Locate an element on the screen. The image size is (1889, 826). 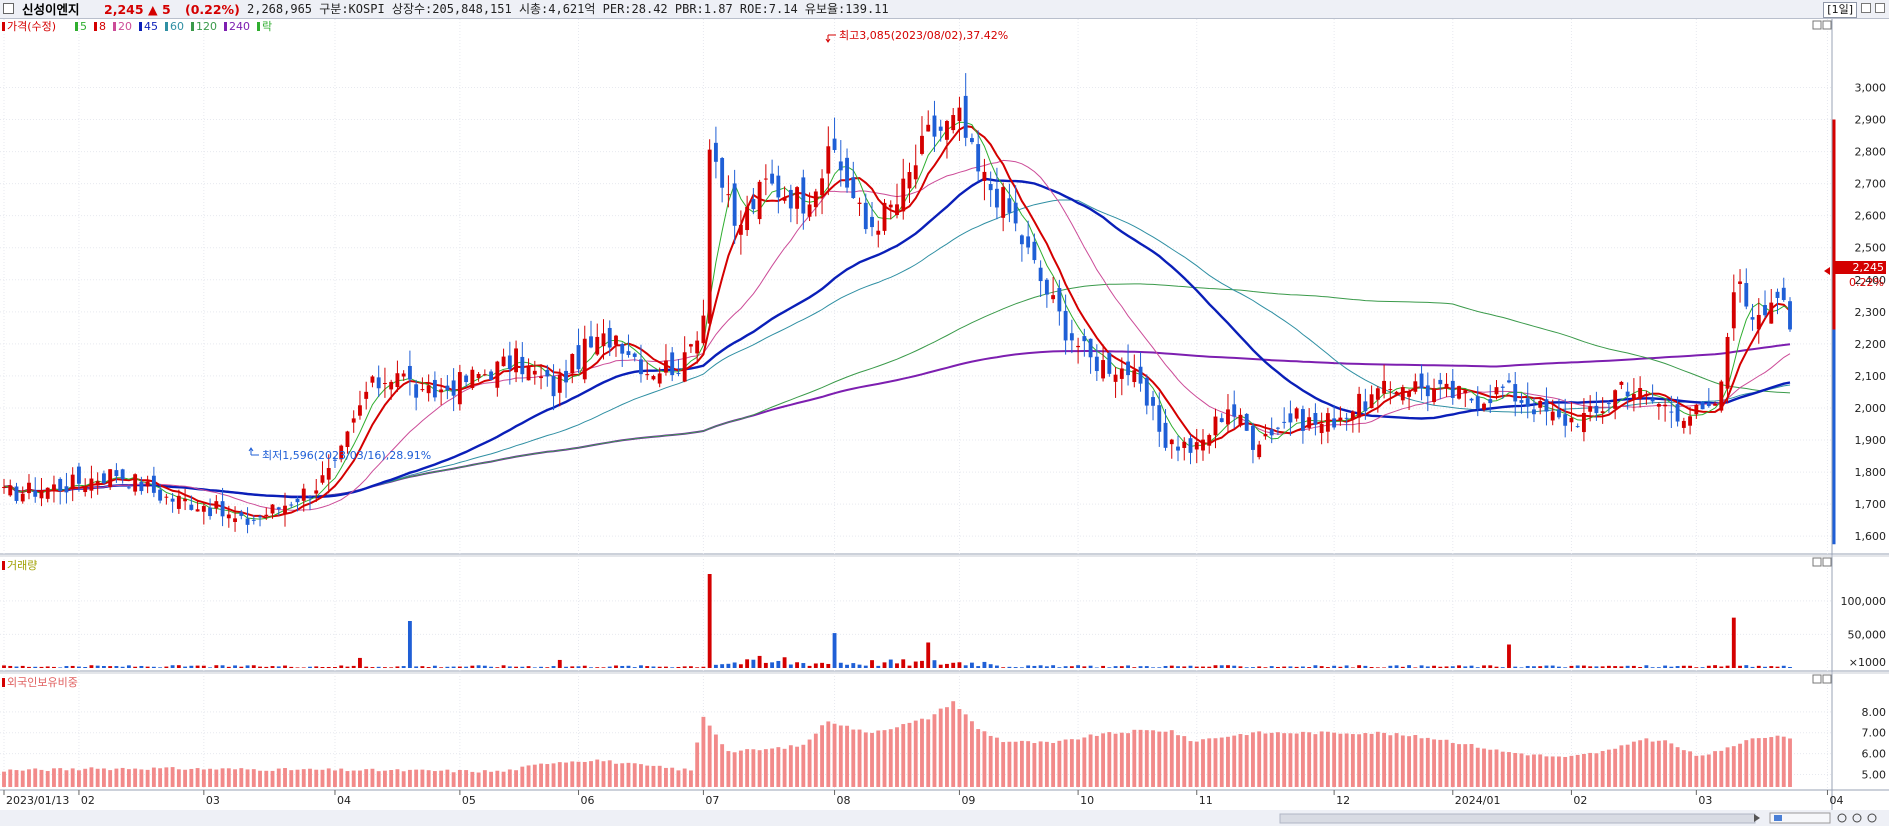
horizontal-scrollbar is located at coordinates (944, 818).